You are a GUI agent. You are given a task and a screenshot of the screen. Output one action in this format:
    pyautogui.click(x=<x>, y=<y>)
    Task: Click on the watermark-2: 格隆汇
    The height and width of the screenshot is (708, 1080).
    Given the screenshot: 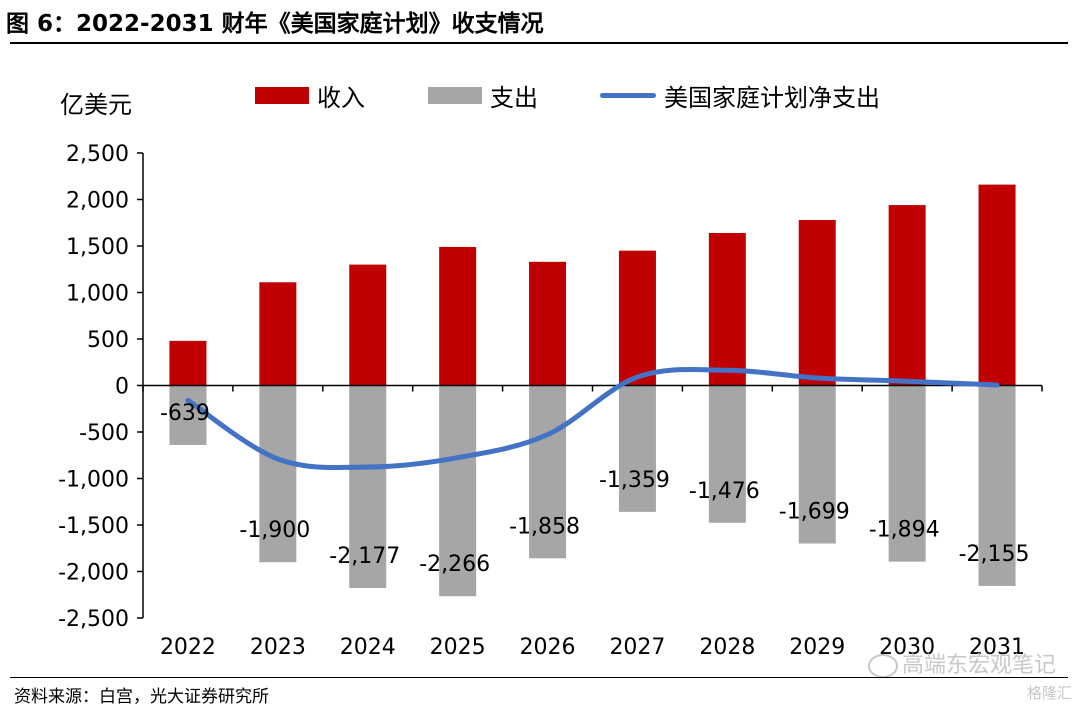 What is the action you would take?
    pyautogui.click(x=1049, y=693)
    